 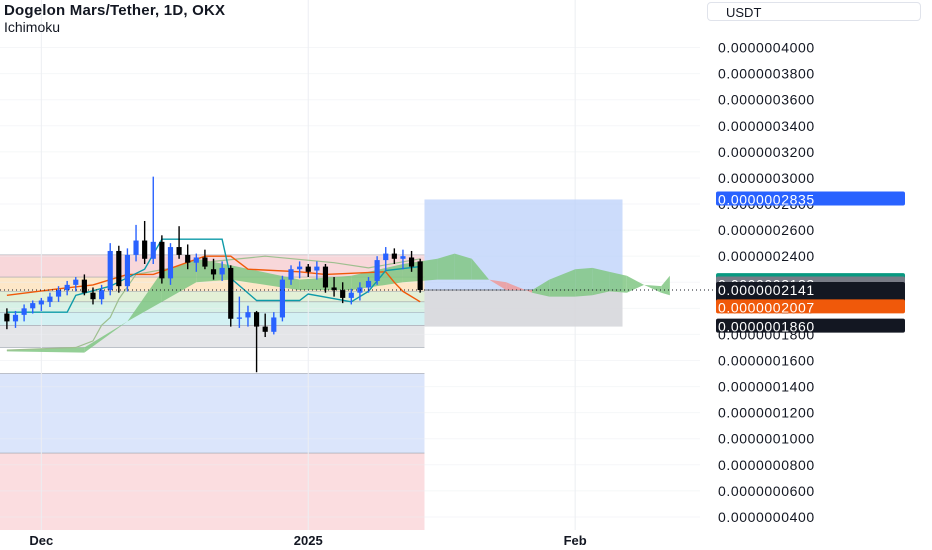 I want to click on stop-zone, so click(x=523, y=308).